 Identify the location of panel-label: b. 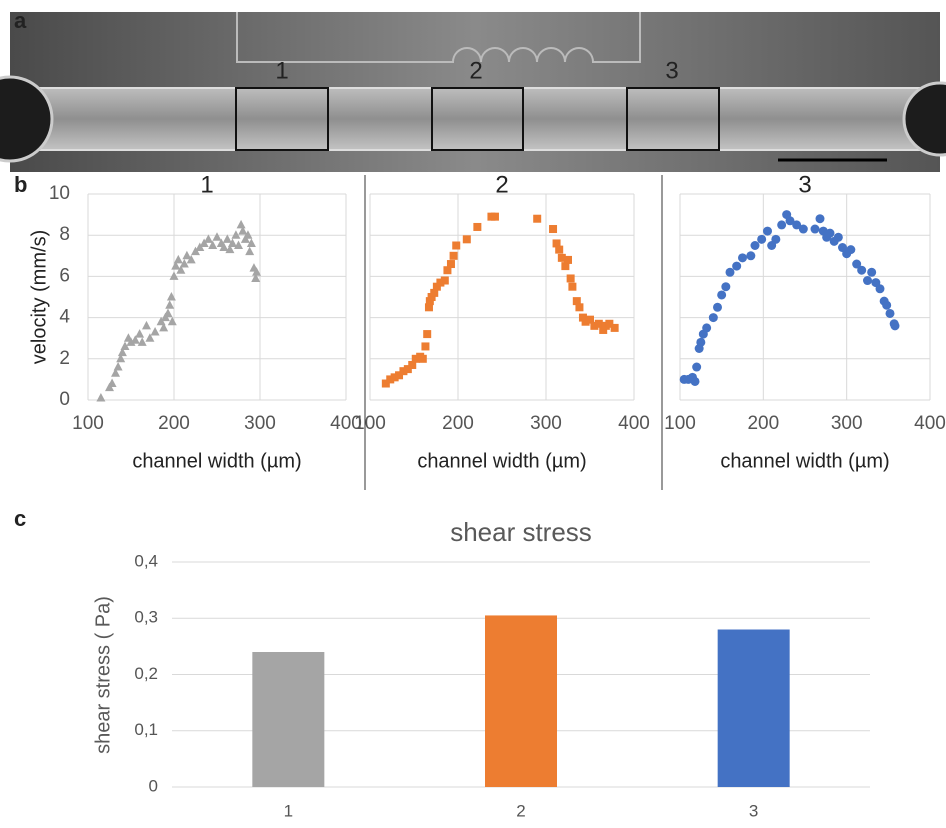
(20, 184).